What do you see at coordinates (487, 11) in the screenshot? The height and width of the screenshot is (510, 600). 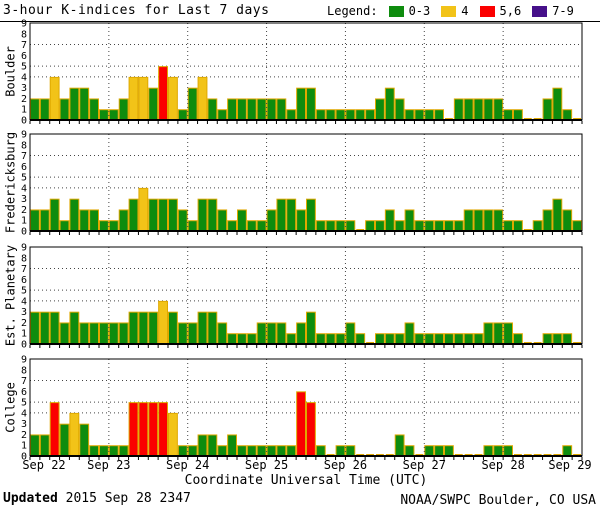 I see `legend-swatch-red` at bounding box center [487, 11].